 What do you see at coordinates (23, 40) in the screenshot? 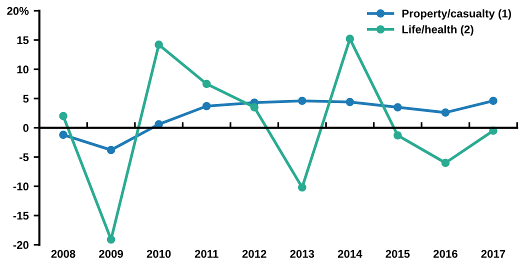
I see `y-tick-label: 15` at bounding box center [23, 40].